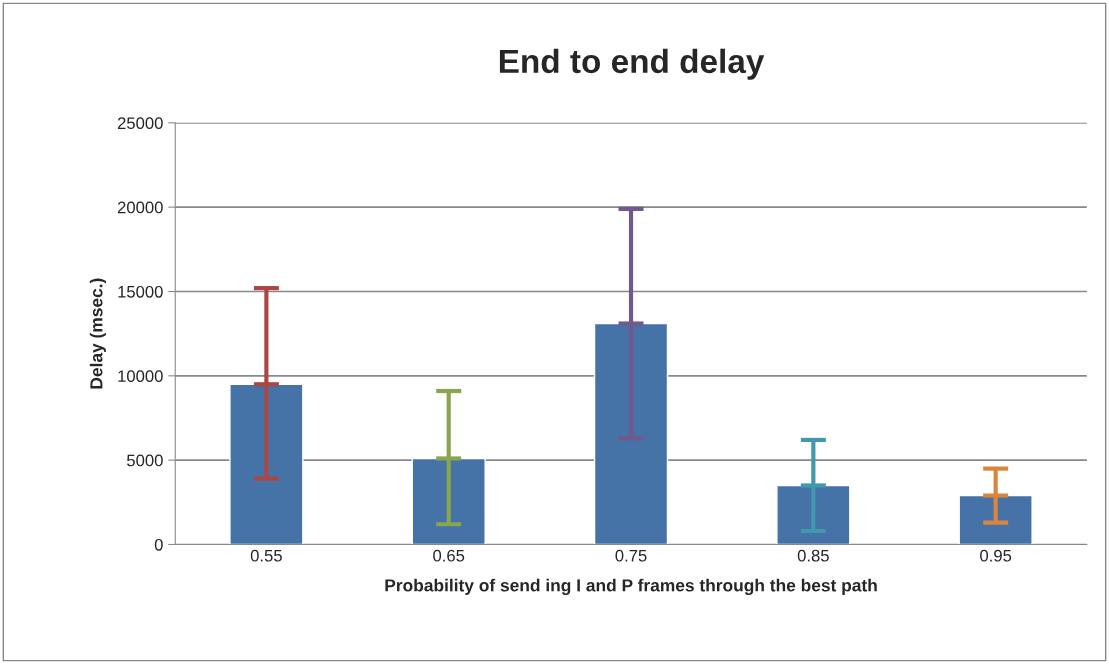 The width and height of the screenshot is (1109, 664). Describe the element at coordinates (140, 376) in the screenshot. I see `y-tick-label: 10000` at that location.